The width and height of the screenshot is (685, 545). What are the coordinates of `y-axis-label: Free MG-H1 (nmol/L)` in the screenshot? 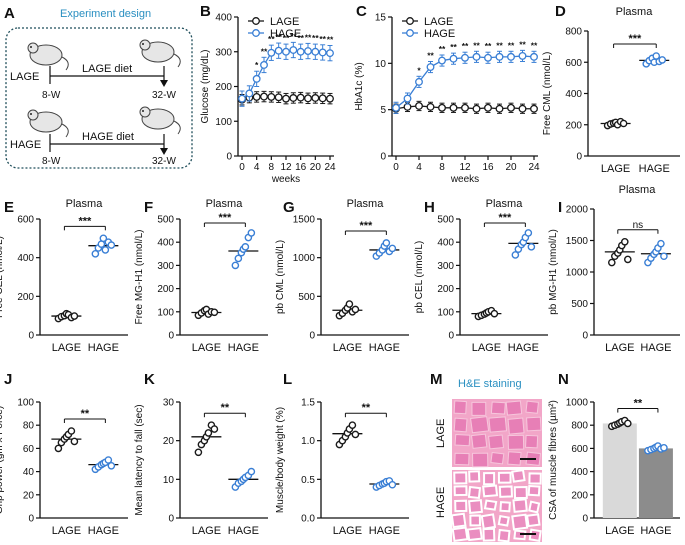 It's located at (139, 276).